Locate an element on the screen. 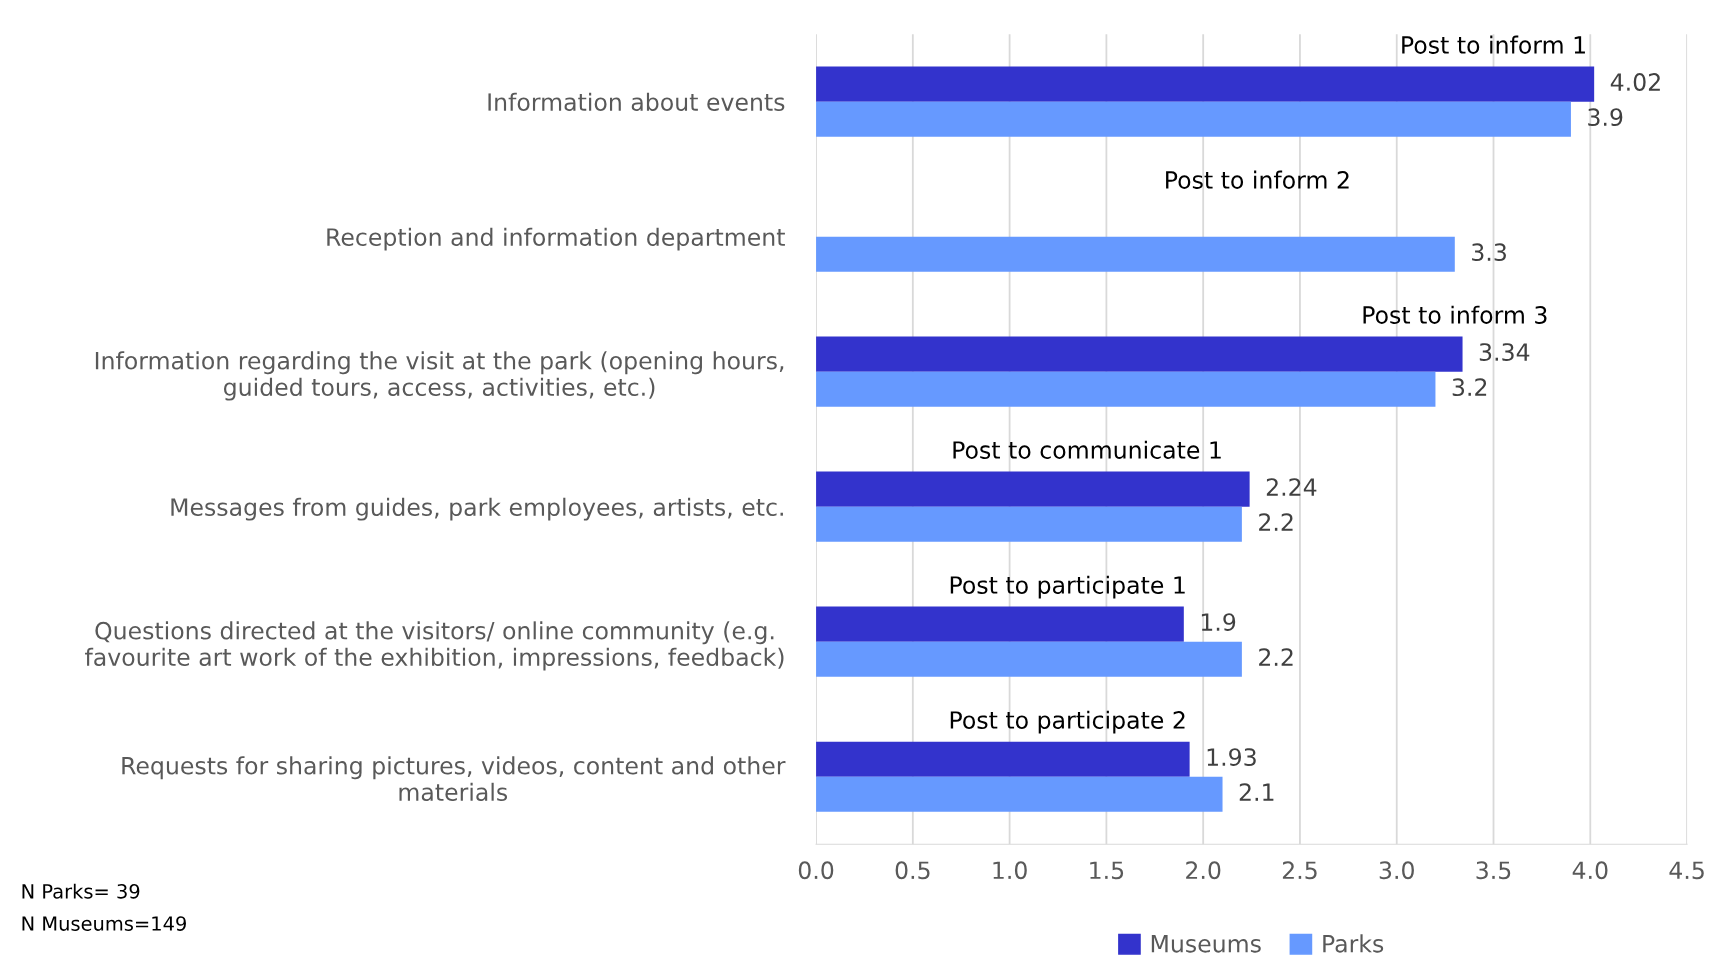 The image size is (1718, 976). annotation: Post to participate 2 is located at coordinates (1067, 722).